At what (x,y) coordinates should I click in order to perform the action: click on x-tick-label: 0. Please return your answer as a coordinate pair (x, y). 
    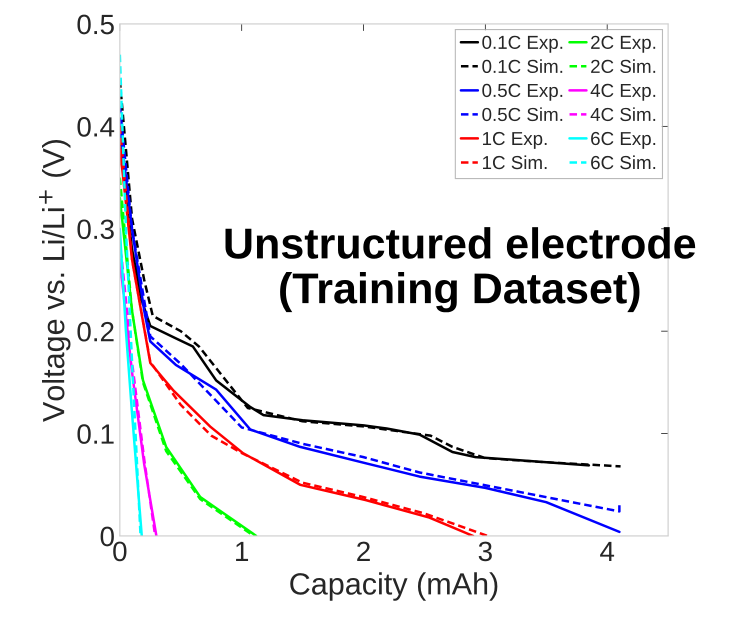
    Looking at the image, I should click on (119, 552).